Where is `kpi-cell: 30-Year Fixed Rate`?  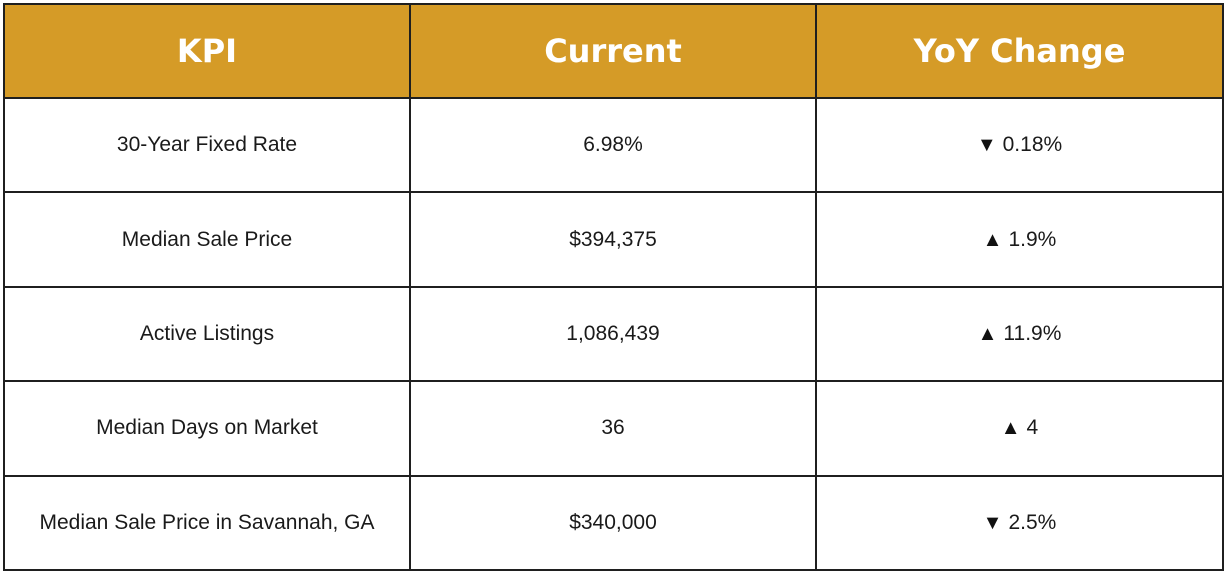
kpi-cell: 30-Year Fixed Rate is located at coordinates (207, 145).